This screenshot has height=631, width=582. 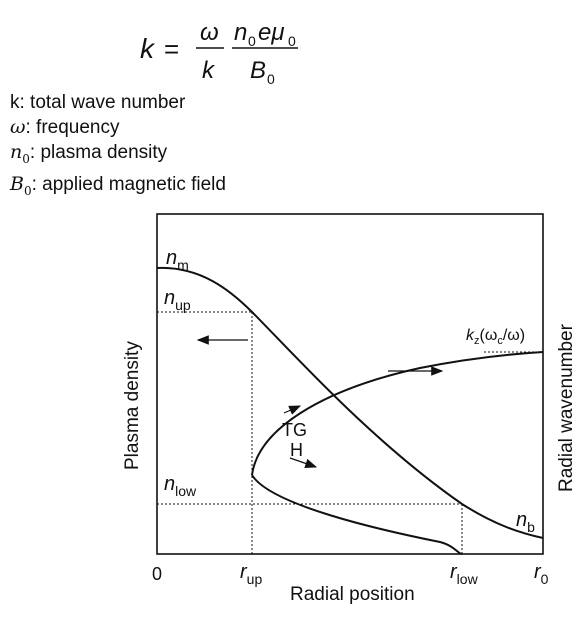 I want to click on formula-k-denominator: k, so click(x=209, y=70).